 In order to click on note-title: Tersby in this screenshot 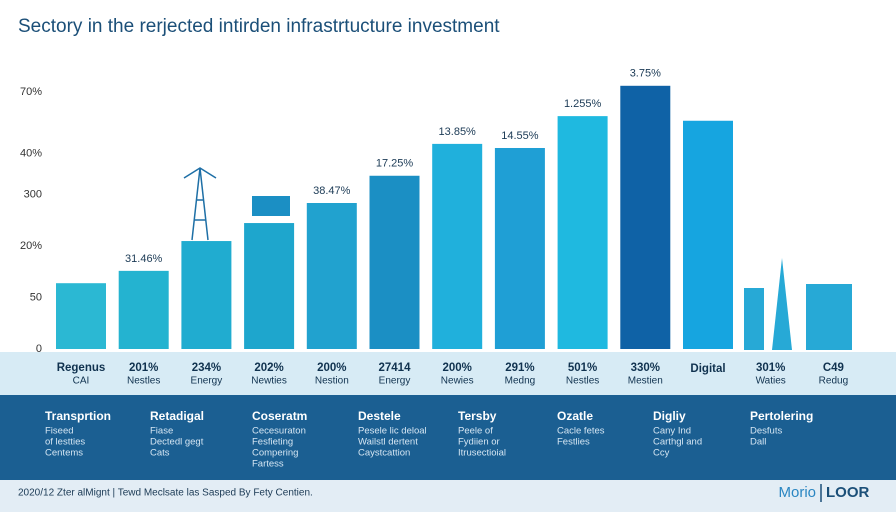, I will do `click(477, 416)`.